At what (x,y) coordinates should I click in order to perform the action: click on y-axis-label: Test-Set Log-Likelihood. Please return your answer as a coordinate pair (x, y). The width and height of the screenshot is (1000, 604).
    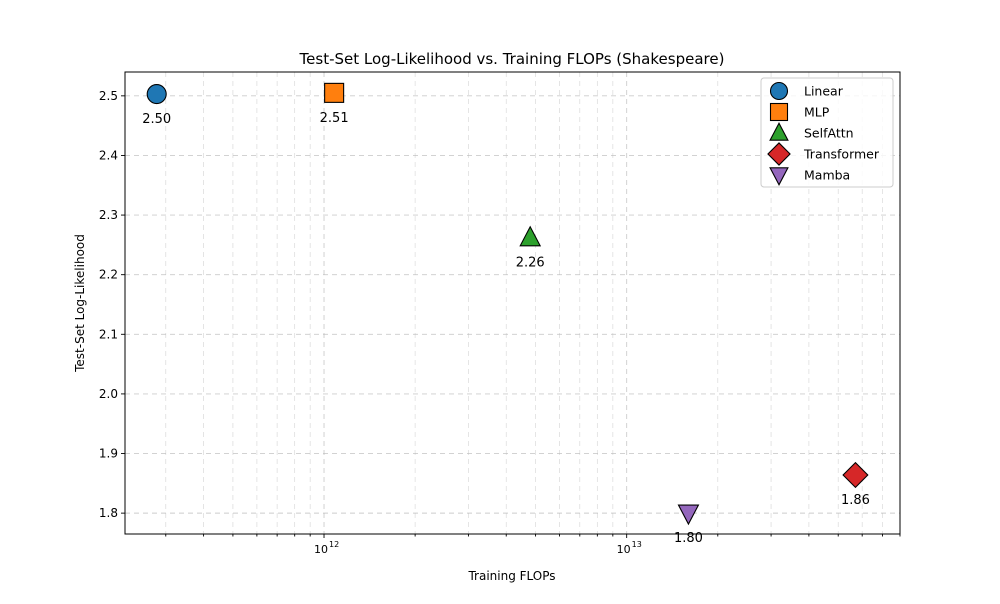
    Looking at the image, I should click on (80, 303).